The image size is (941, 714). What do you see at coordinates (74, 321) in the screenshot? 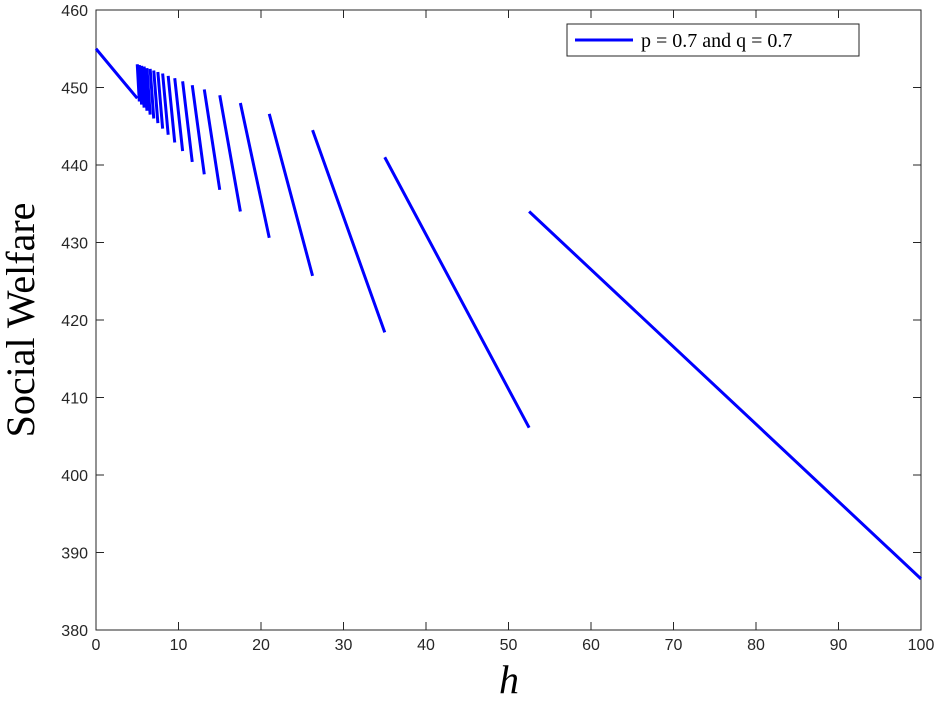
I see `y-tick-label: 420` at bounding box center [74, 321].